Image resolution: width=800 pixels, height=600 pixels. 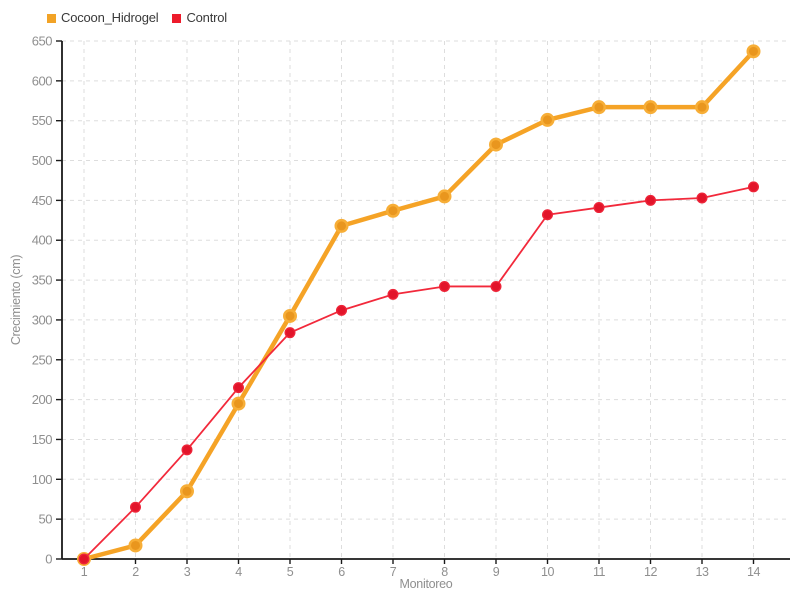 What do you see at coordinates (42, 120) in the screenshot?
I see `y-tick-label: 550` at bounding box center [42, 120].